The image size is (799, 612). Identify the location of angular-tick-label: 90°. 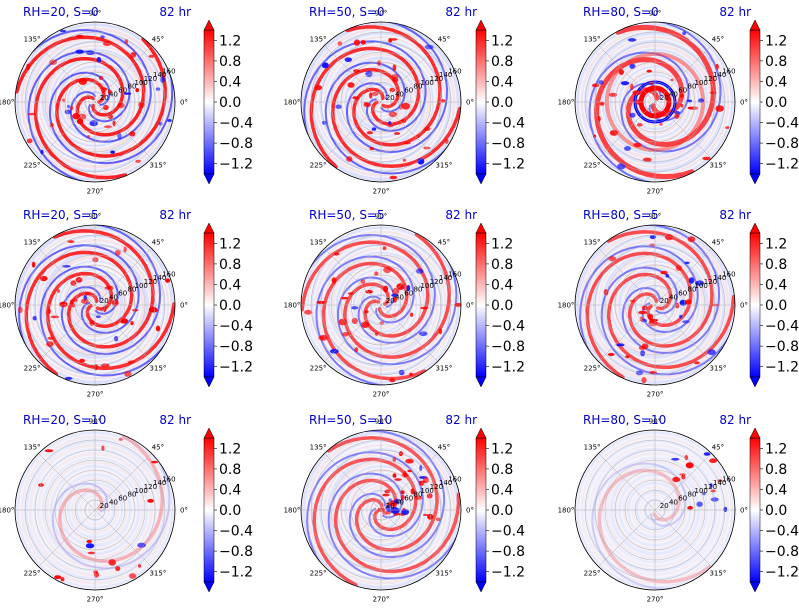
(381, 14).